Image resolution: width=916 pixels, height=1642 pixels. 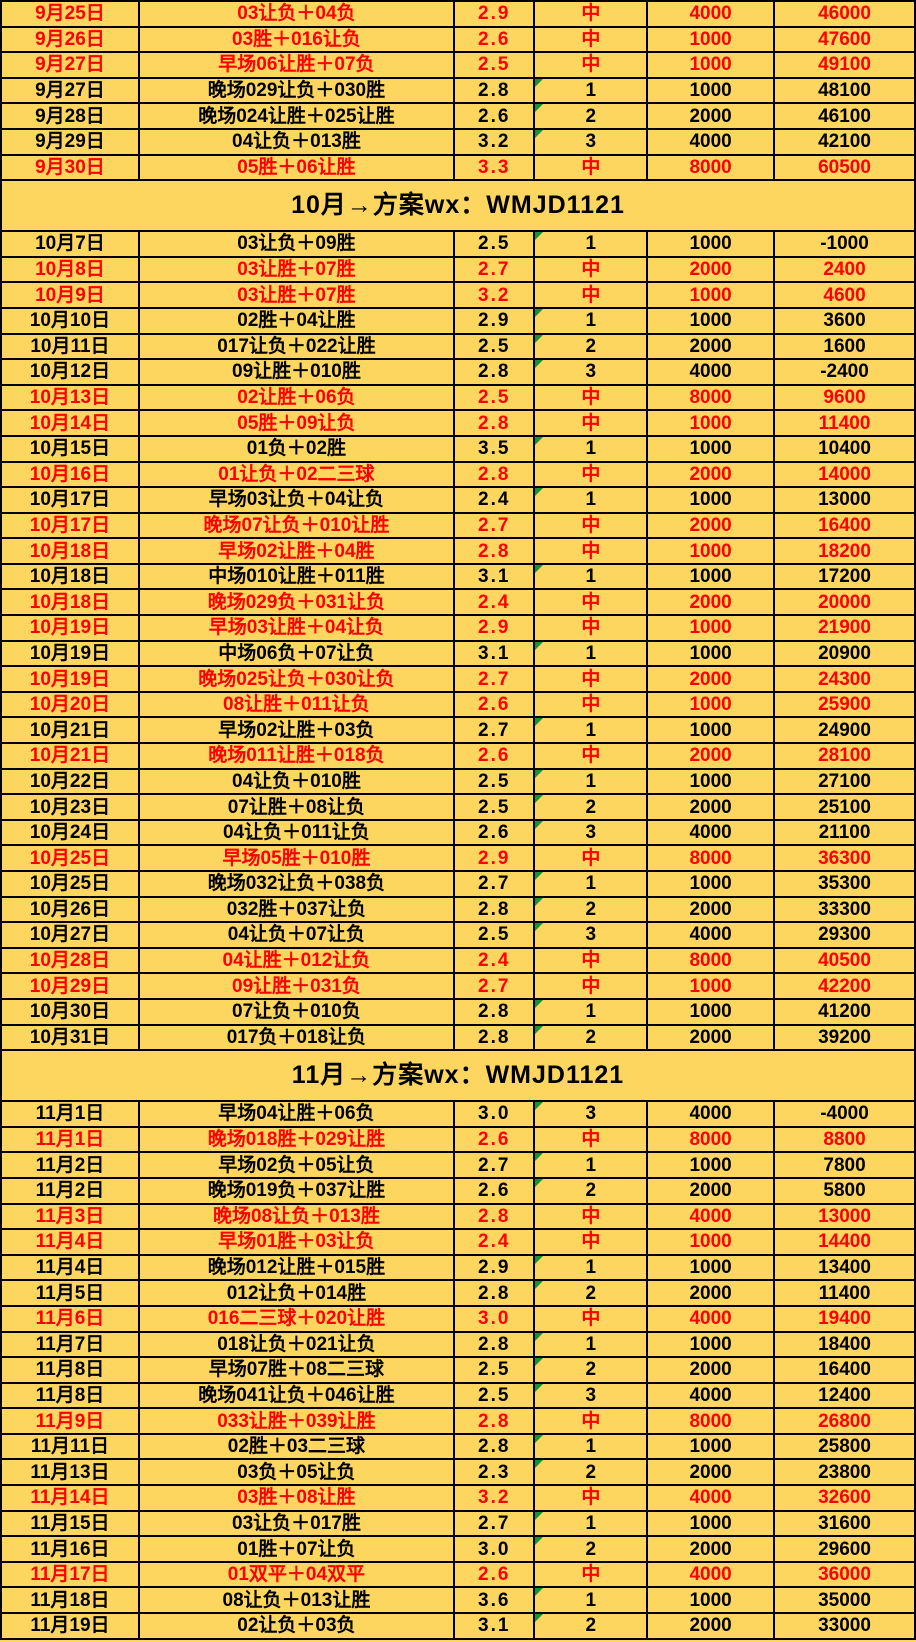 What do you see at coordinates (70, 1574) in the screenshot?
I see `date-cell: 11月17日` at bounding box center [70, 1574].